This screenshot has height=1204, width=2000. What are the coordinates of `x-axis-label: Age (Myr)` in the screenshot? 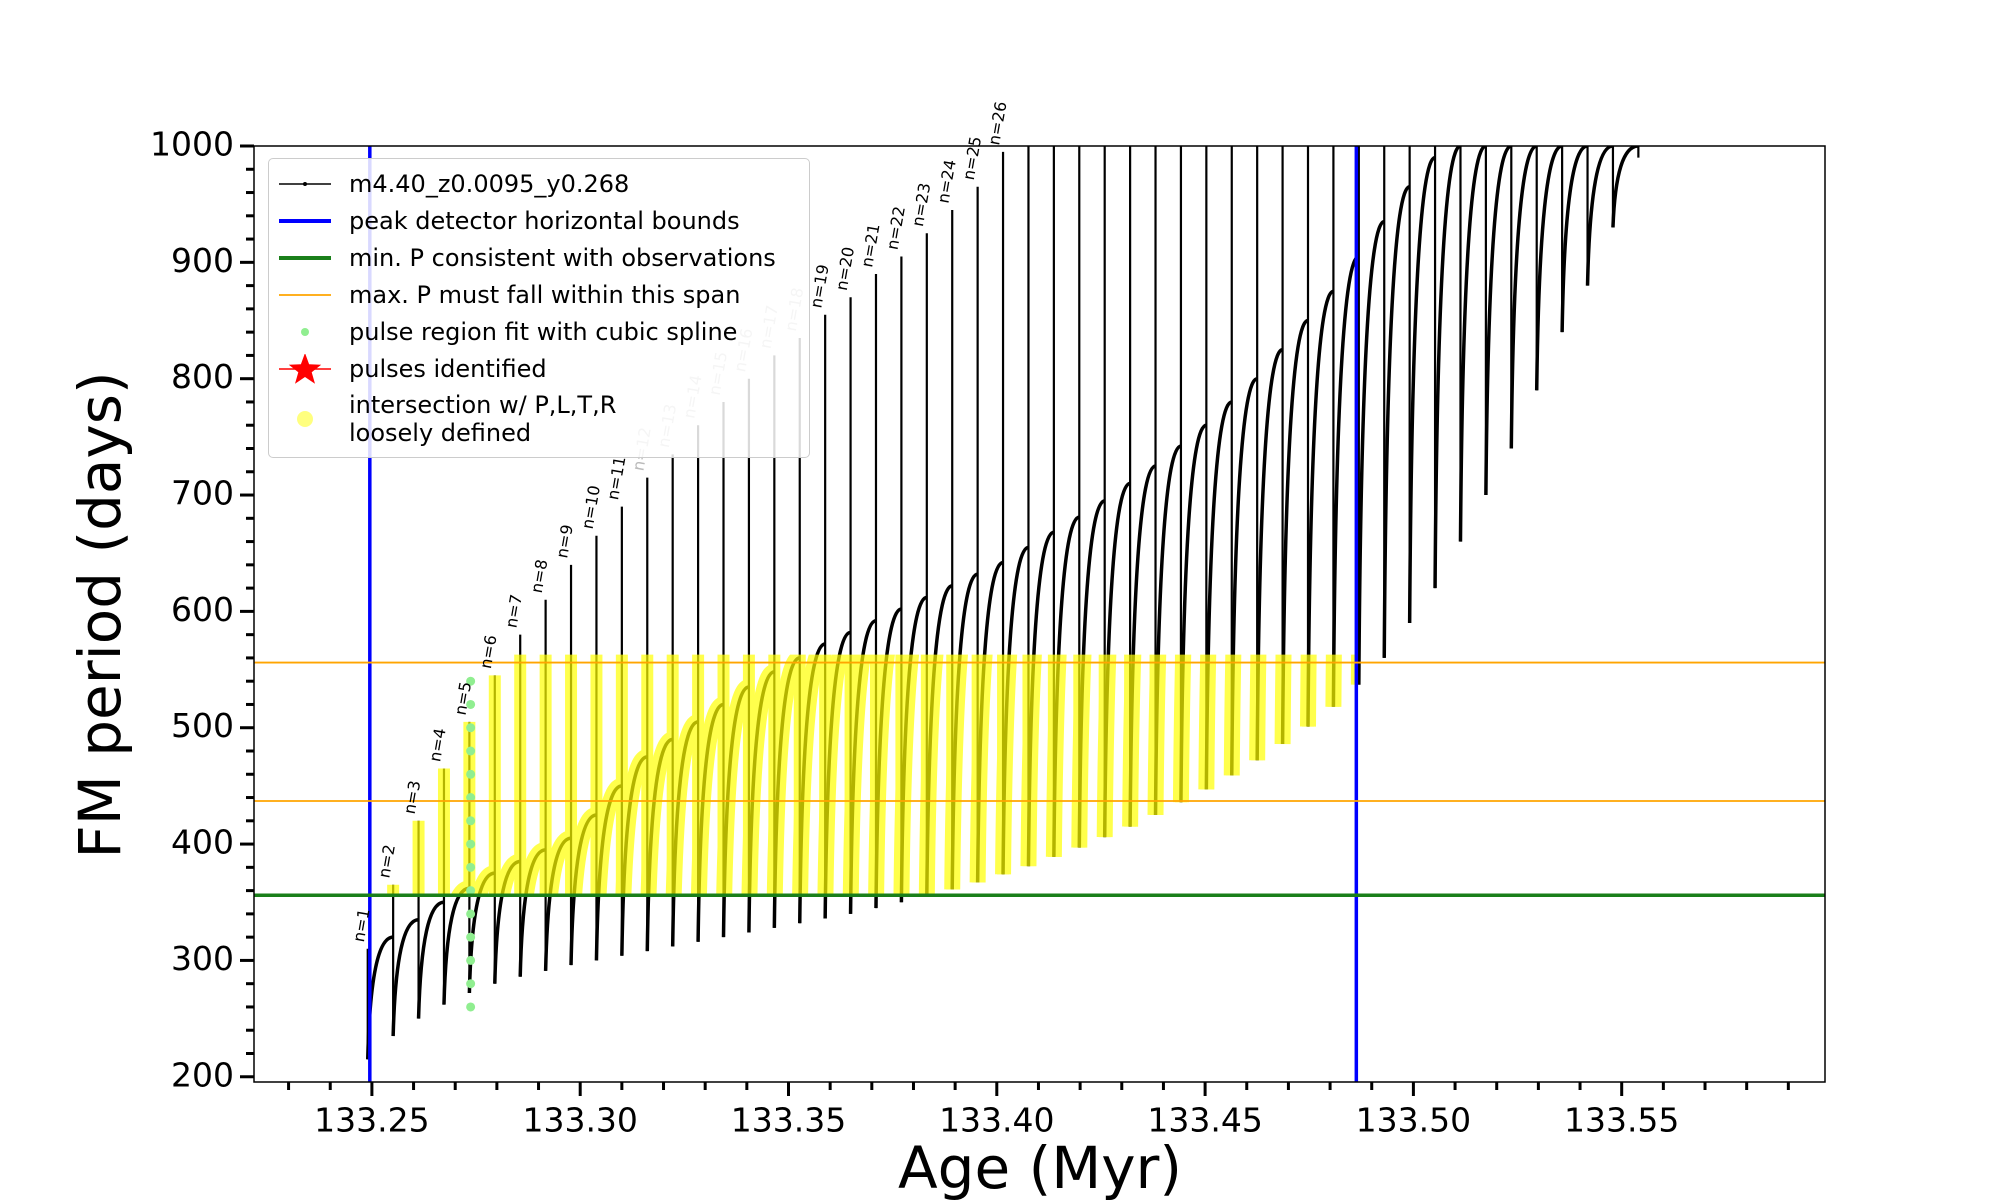 It's located at (1040, 1167).